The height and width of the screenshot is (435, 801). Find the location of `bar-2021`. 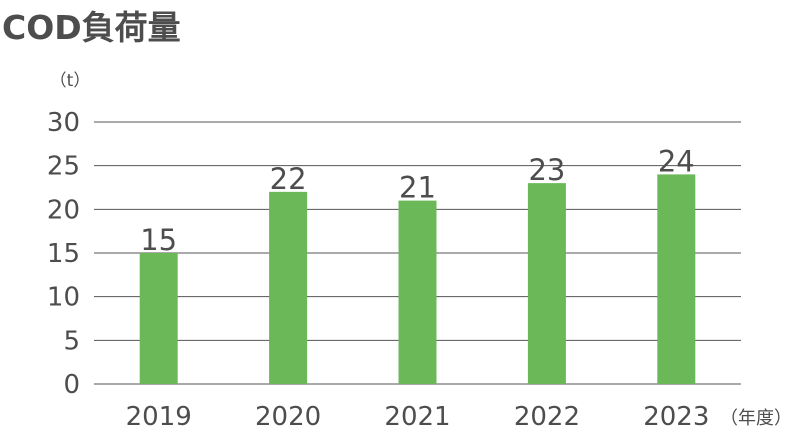

bar-2021 is located at coordinates (417, 292).